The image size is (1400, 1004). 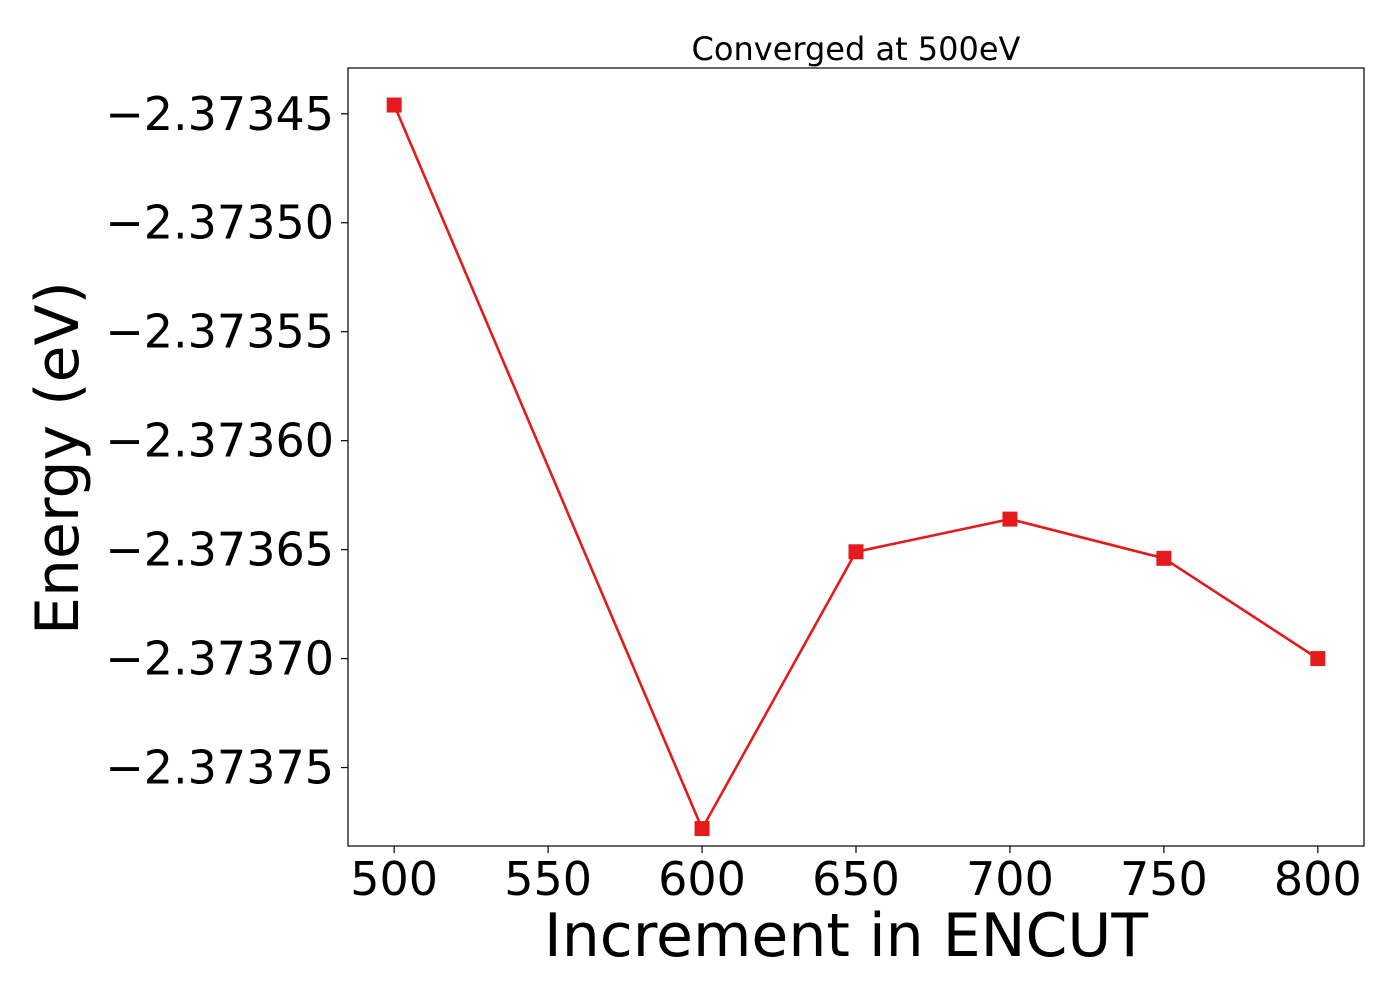 I want to click on x-axis-label: Increment in ENCUT, so click(x=846, y=936).